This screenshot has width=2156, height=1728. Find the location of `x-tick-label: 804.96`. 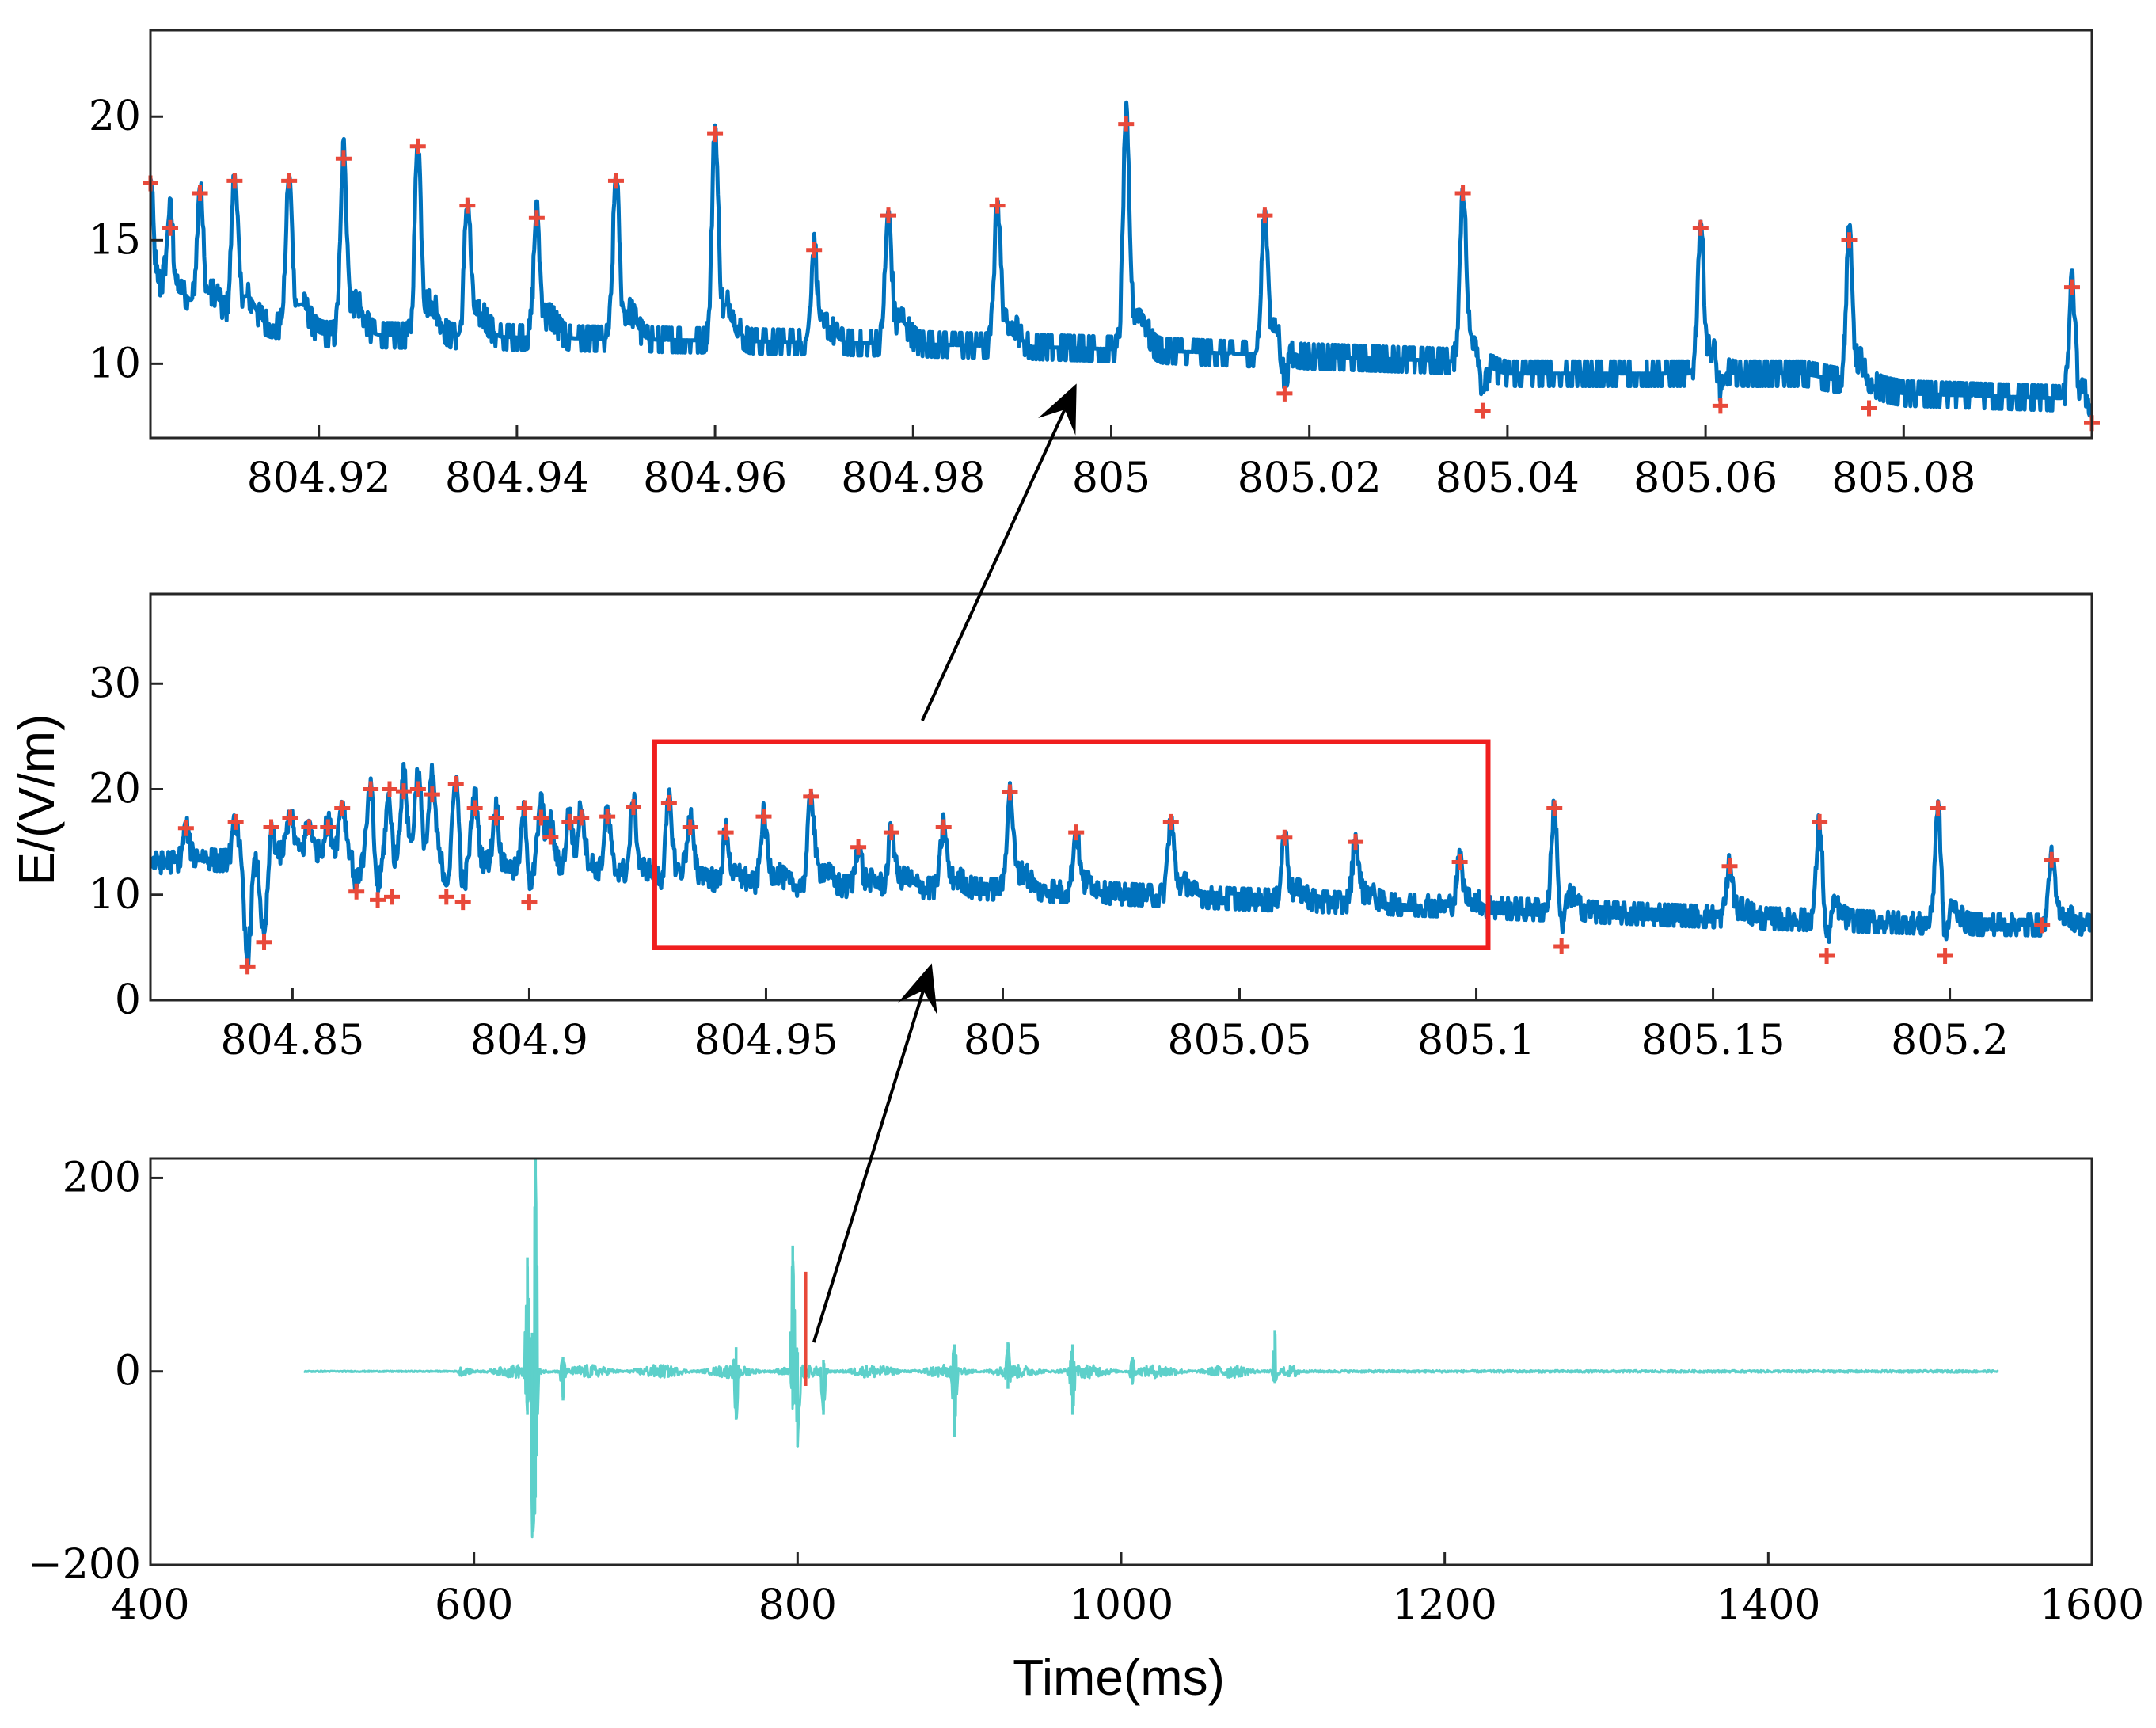

x-tick-label: 804.96 is located at coordinates (715, 478).